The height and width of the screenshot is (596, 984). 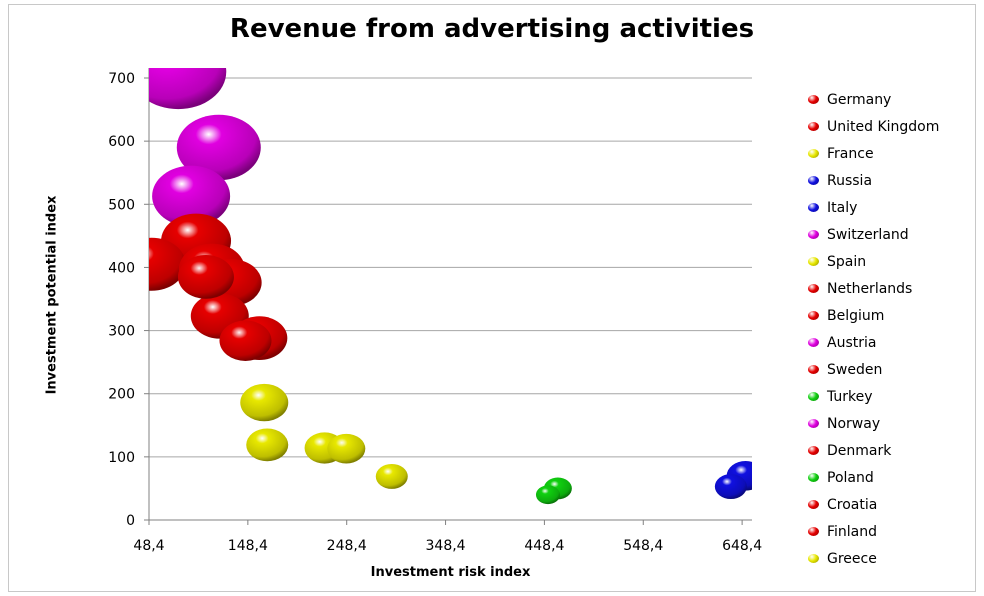 What do you see at coordinates (742, 546) in the screenshot?
I see `x-tick-label: 648,4` at bounding box center [742, 546].